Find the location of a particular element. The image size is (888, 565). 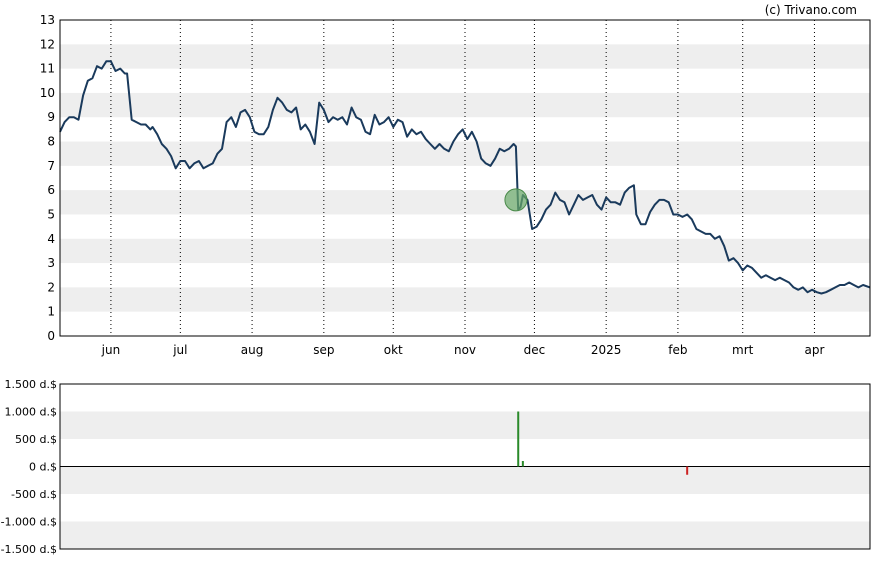

x-tick-label: mrt is located at coordinates (743, 350).